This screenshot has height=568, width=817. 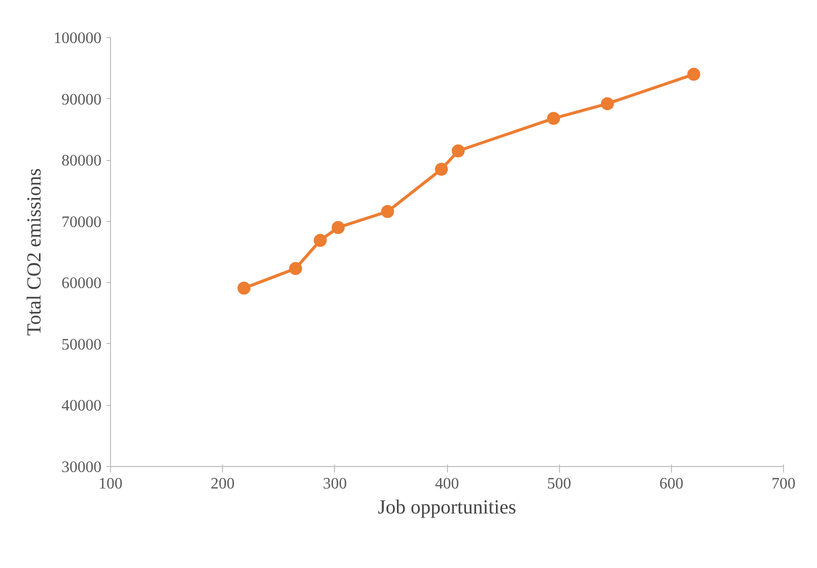 What do you see at coordinates (447, 507) in the screenshot?
I see `x-axis-title: Job opportunities` at bounding box center [447, 507].